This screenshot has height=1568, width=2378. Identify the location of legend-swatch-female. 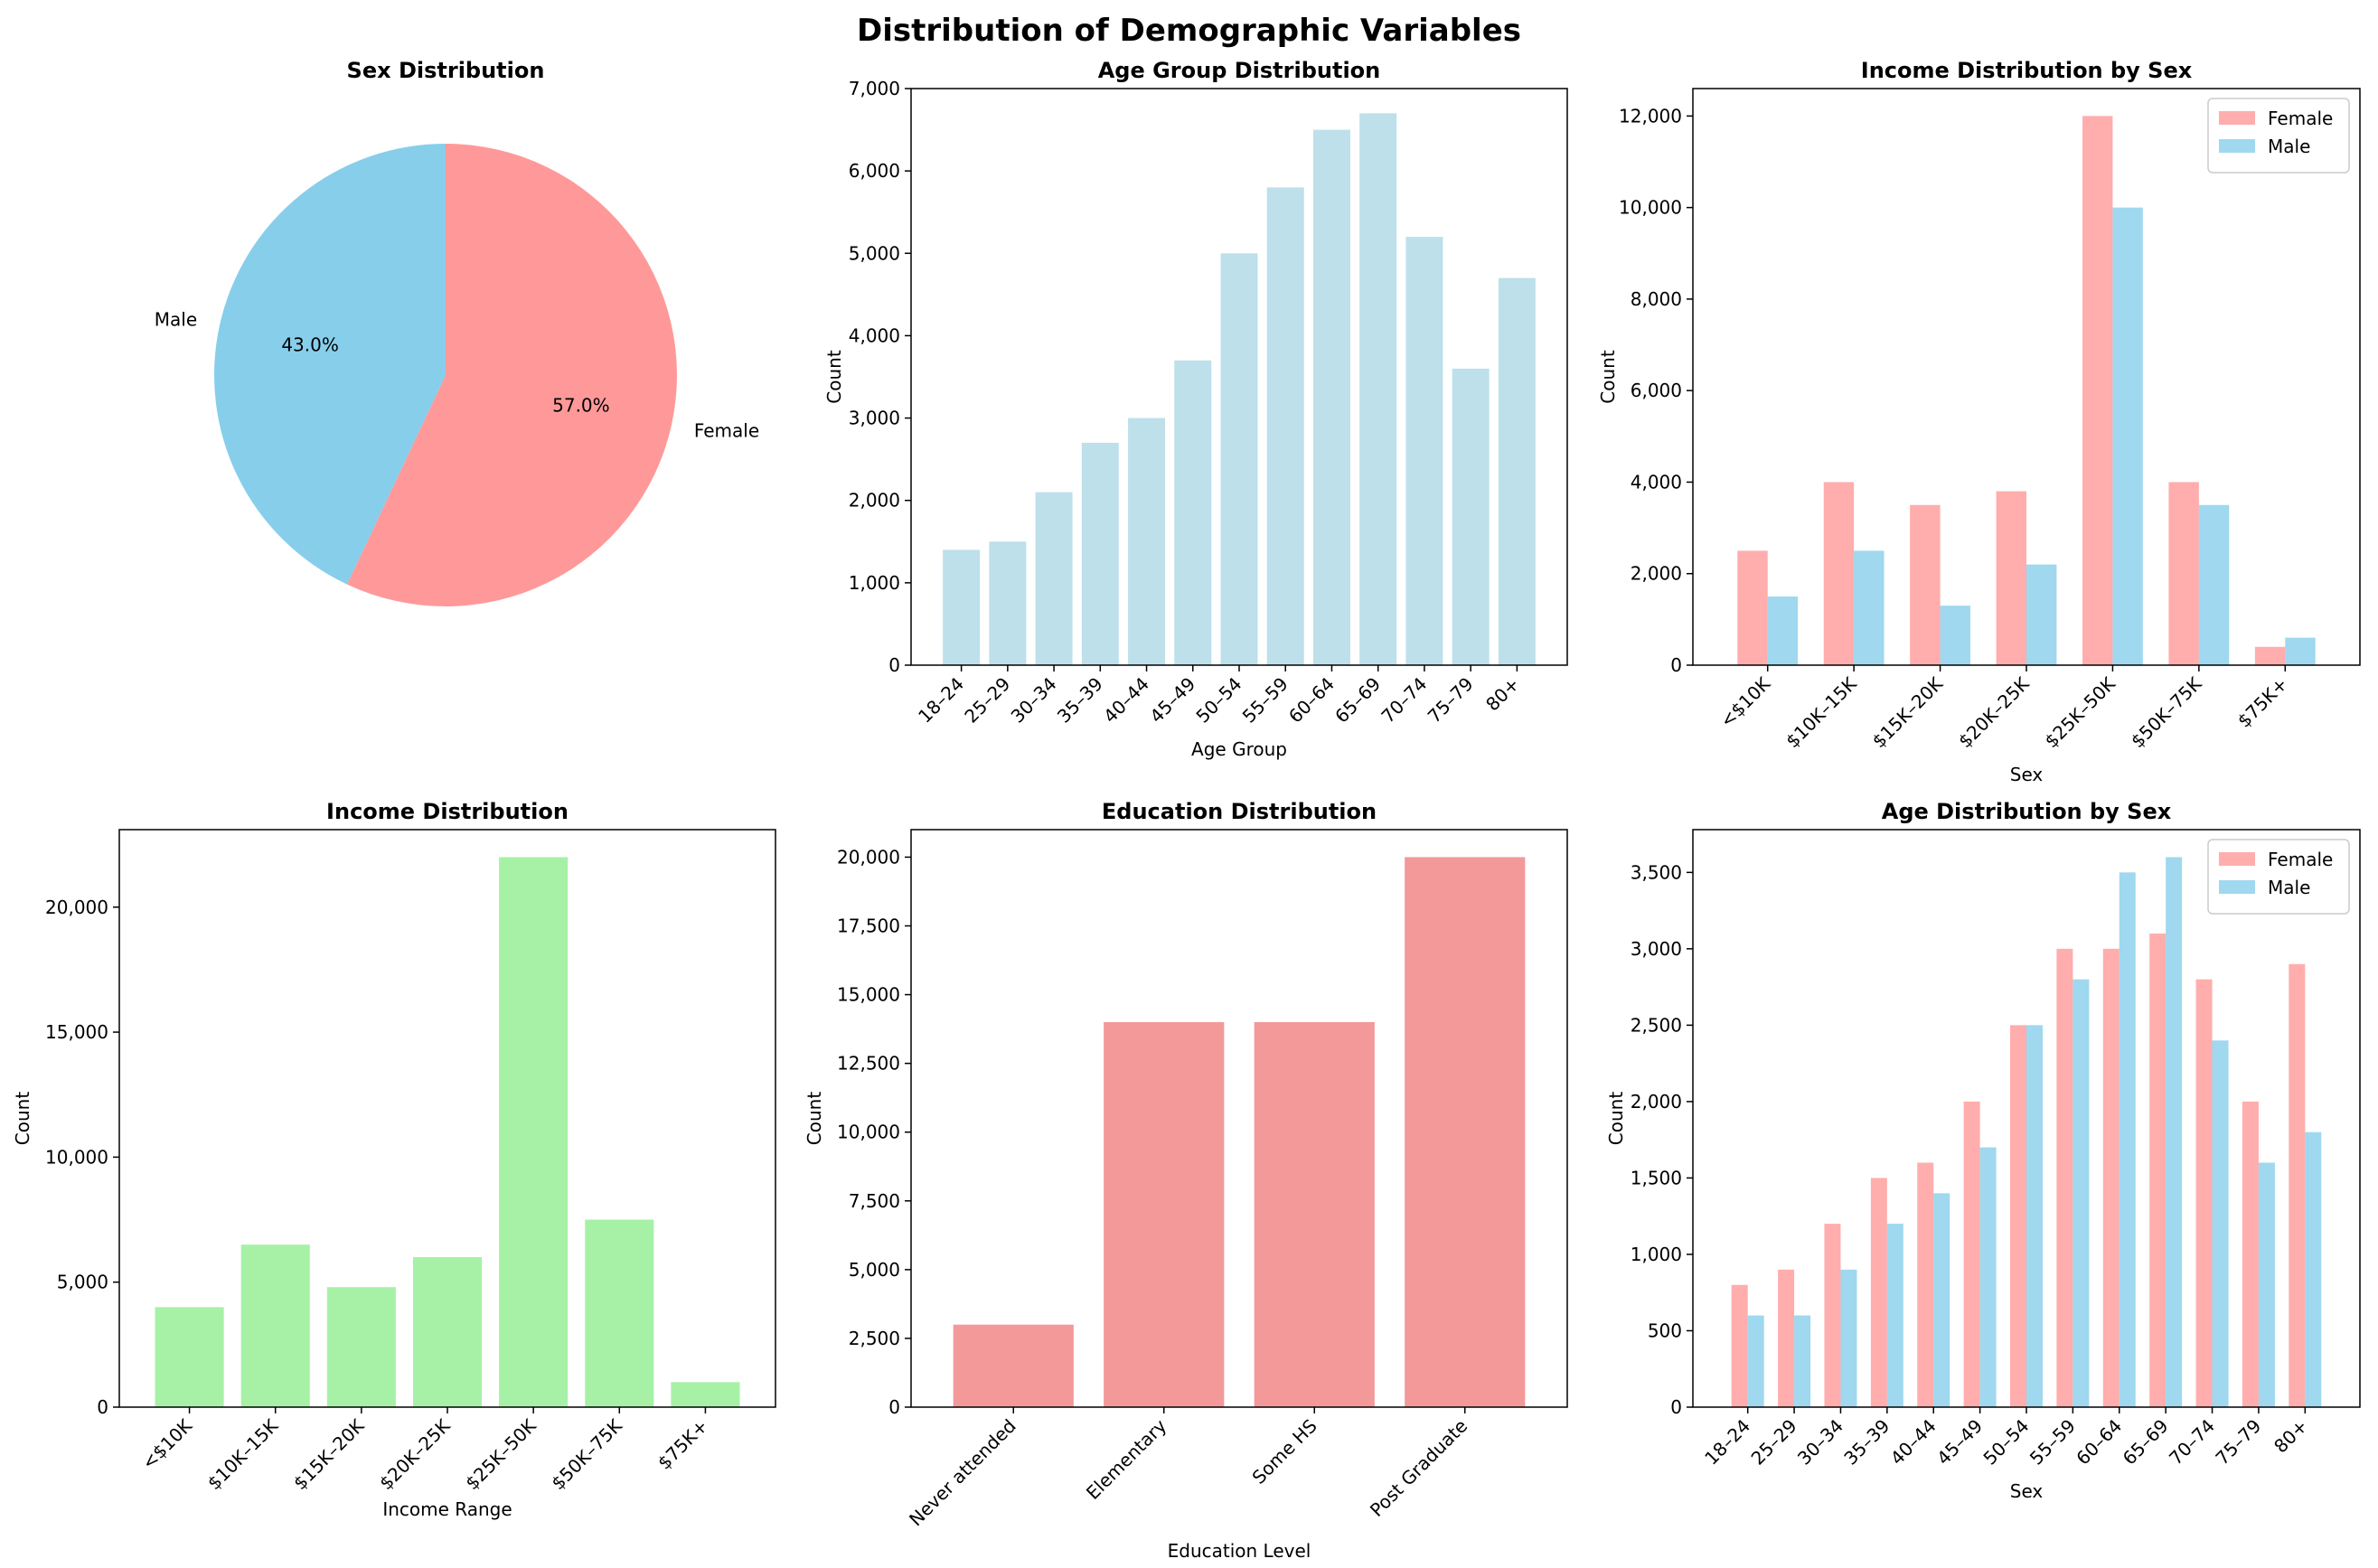
(2237, 859).